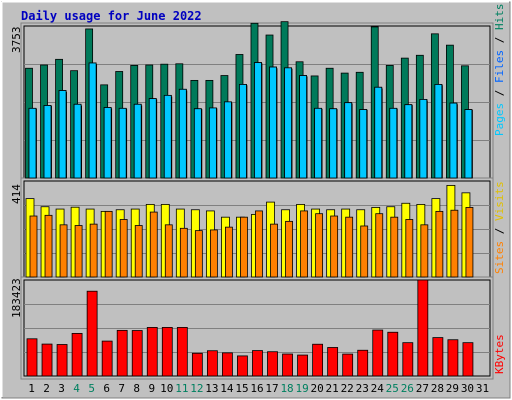  Describe the element at coordinates (499, 66) in the screenshot. I see `legend-files: Files` at that location.